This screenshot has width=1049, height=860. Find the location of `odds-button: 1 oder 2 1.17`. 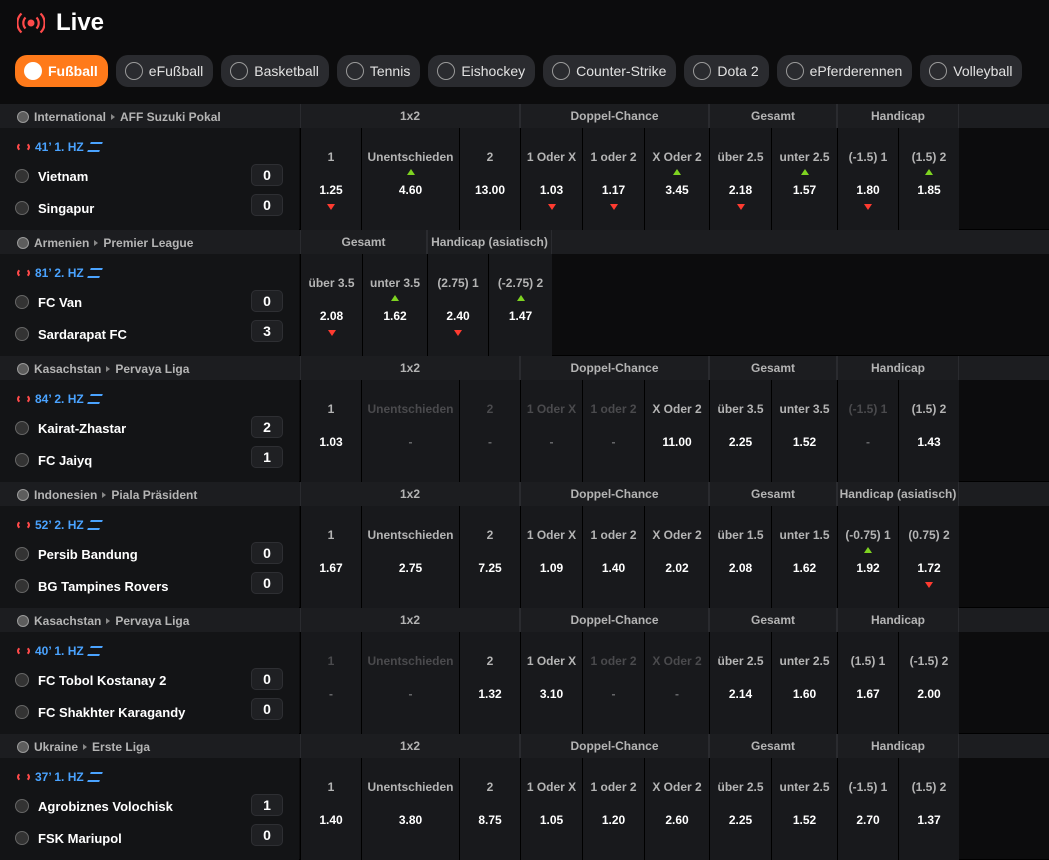

odds-button: 1 oder 2 1.17 is located at coordinates (613, 179).